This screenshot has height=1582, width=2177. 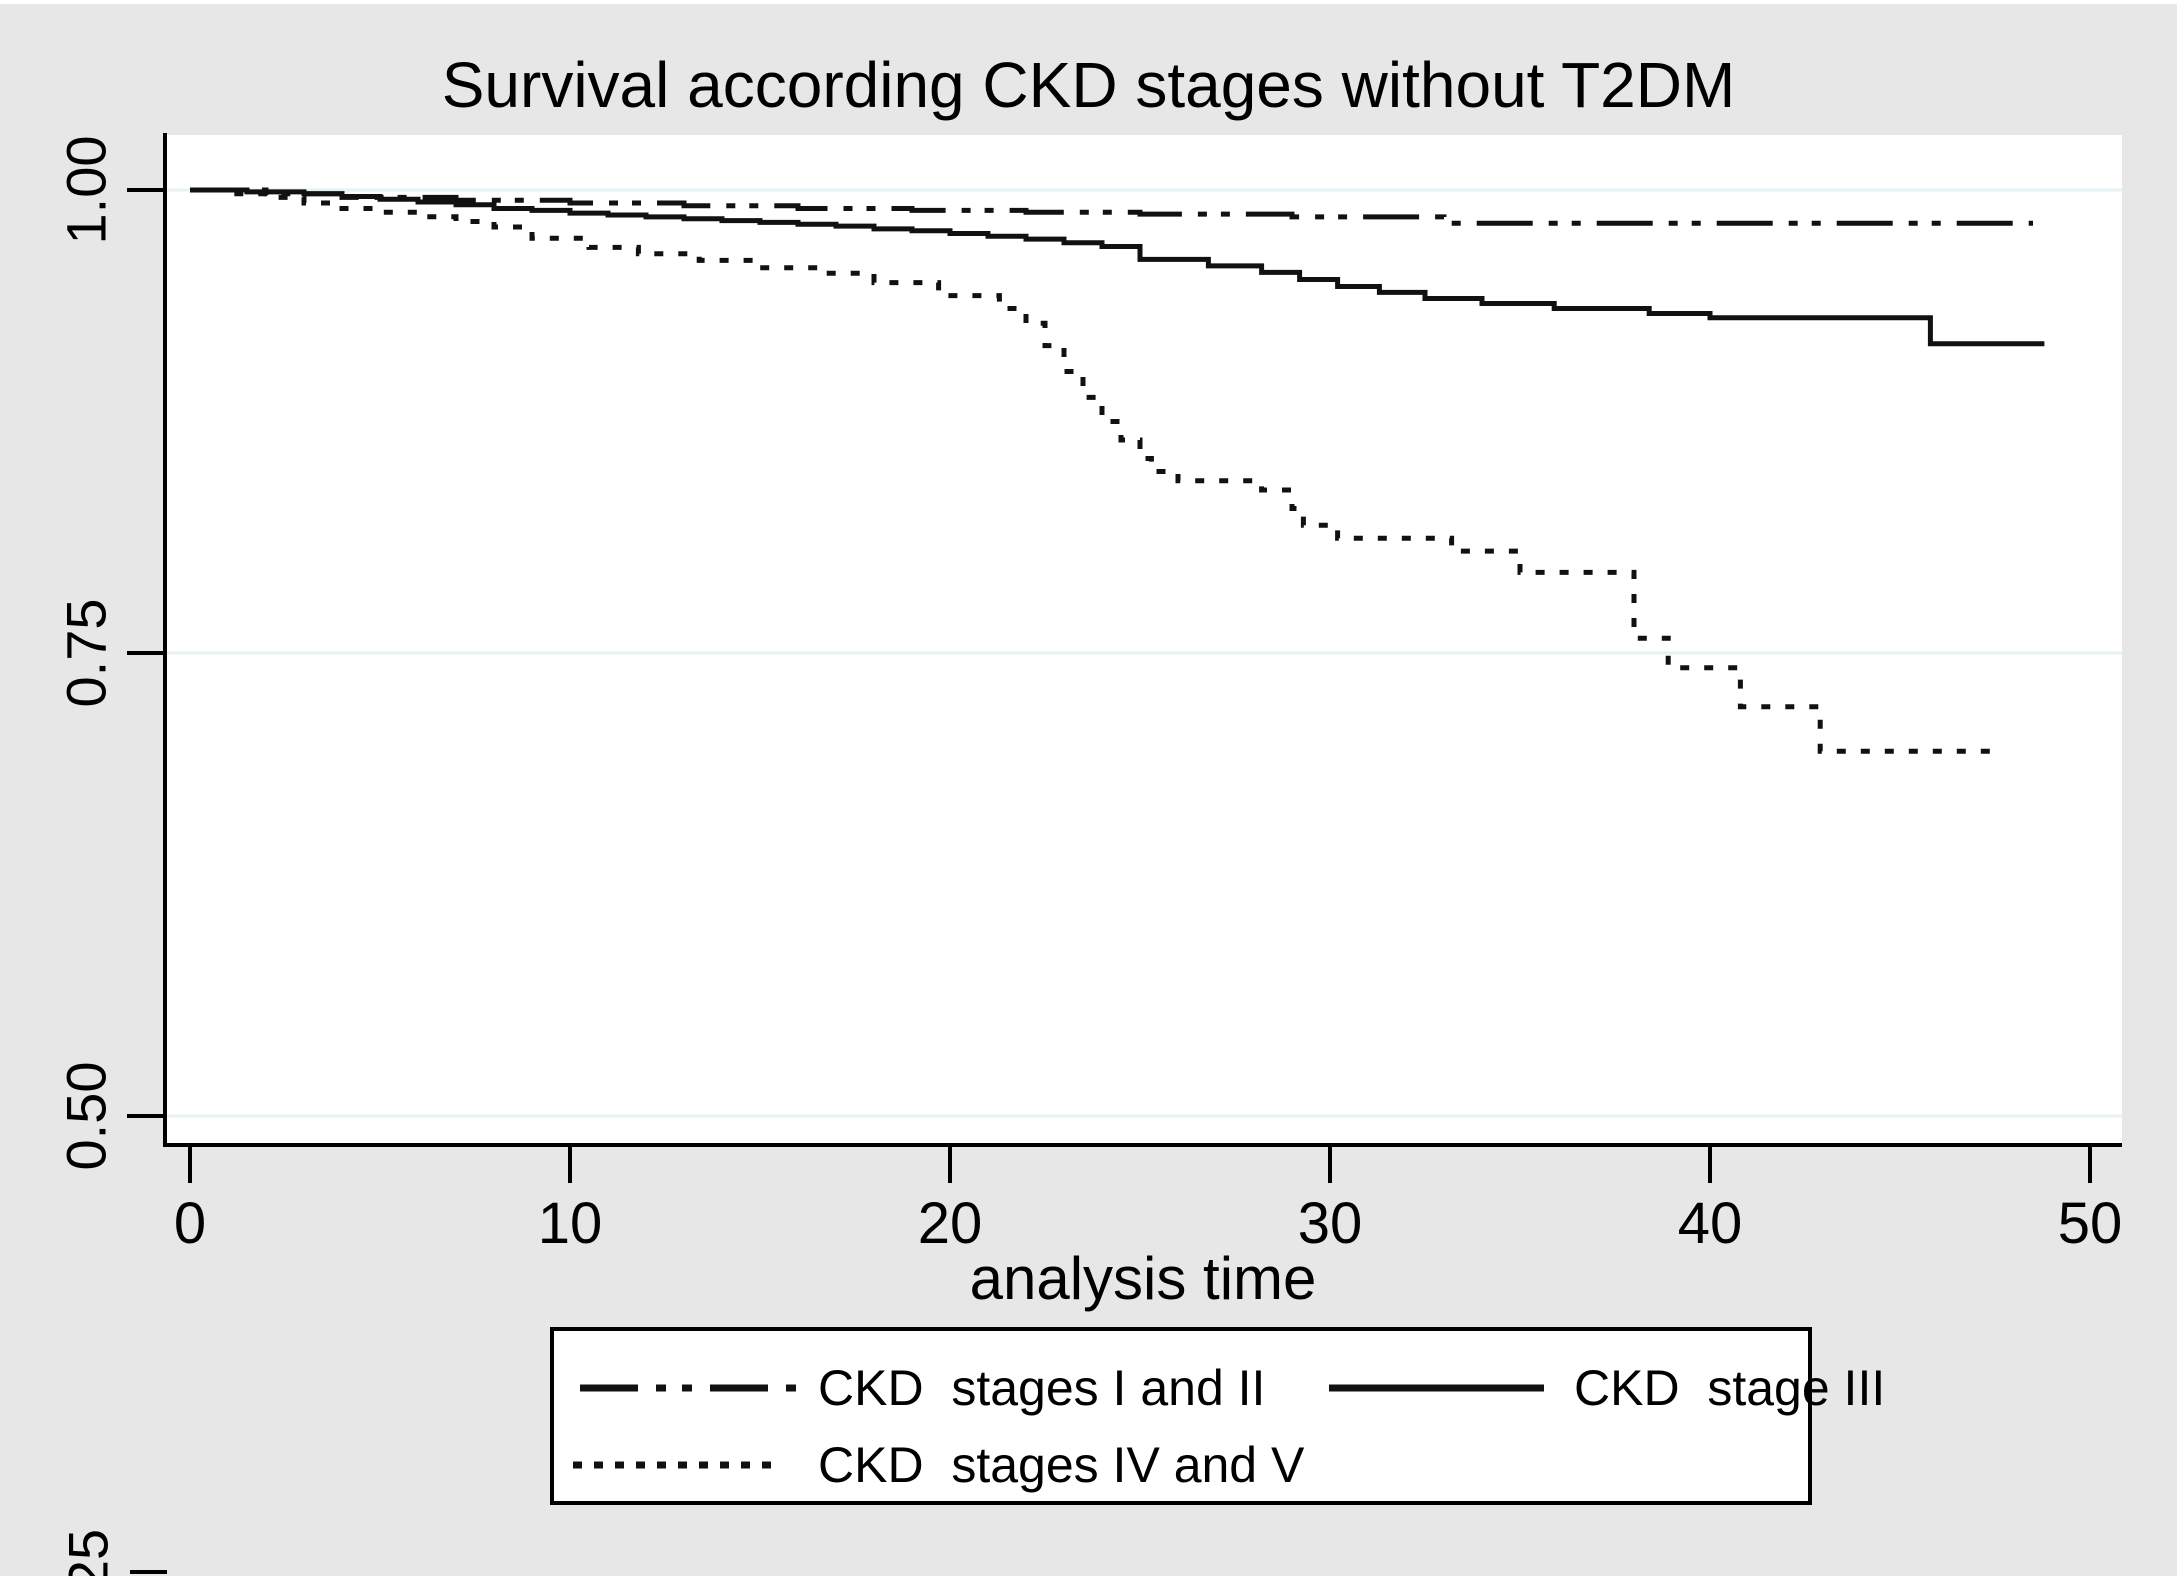 I want to click on x-tick-label-20: 20, so click(x=950, y=1223).